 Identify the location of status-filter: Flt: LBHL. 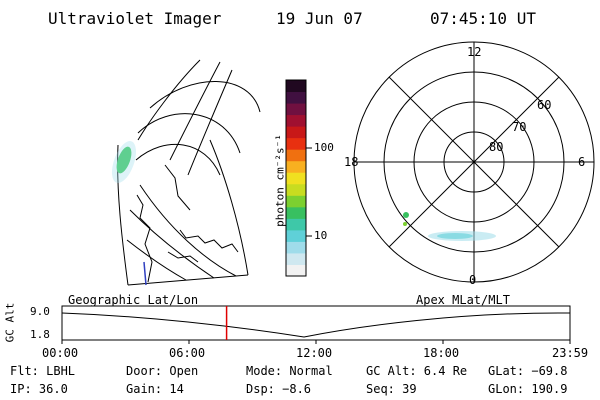
(43, 371).